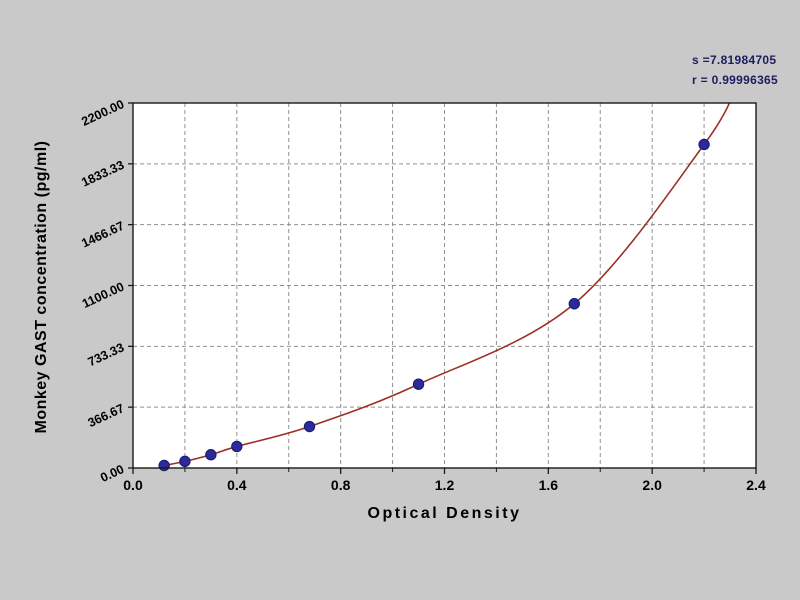 This screenshot has height=600, width=800. I want to click on fit-statistics: s =7.81984705 r = 0.99996365, so click(735, 70).